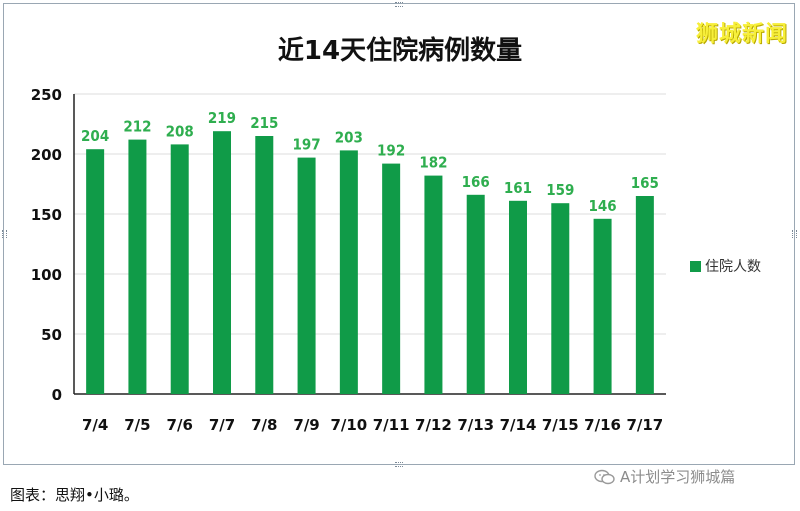 This screenshot has height=511, width=800. Describe the element at coordinates (391, 425) in the screenshot. I see `x-tick-label: 7/11` at that location.